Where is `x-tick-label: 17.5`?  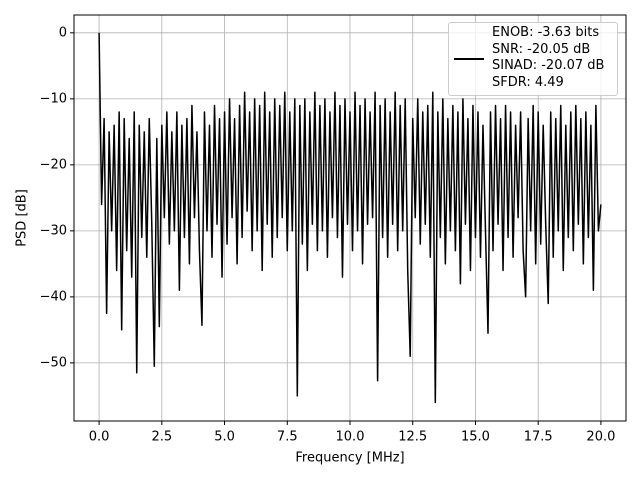 x-tick-label: 17.5 is located at coordinates (538, 437).